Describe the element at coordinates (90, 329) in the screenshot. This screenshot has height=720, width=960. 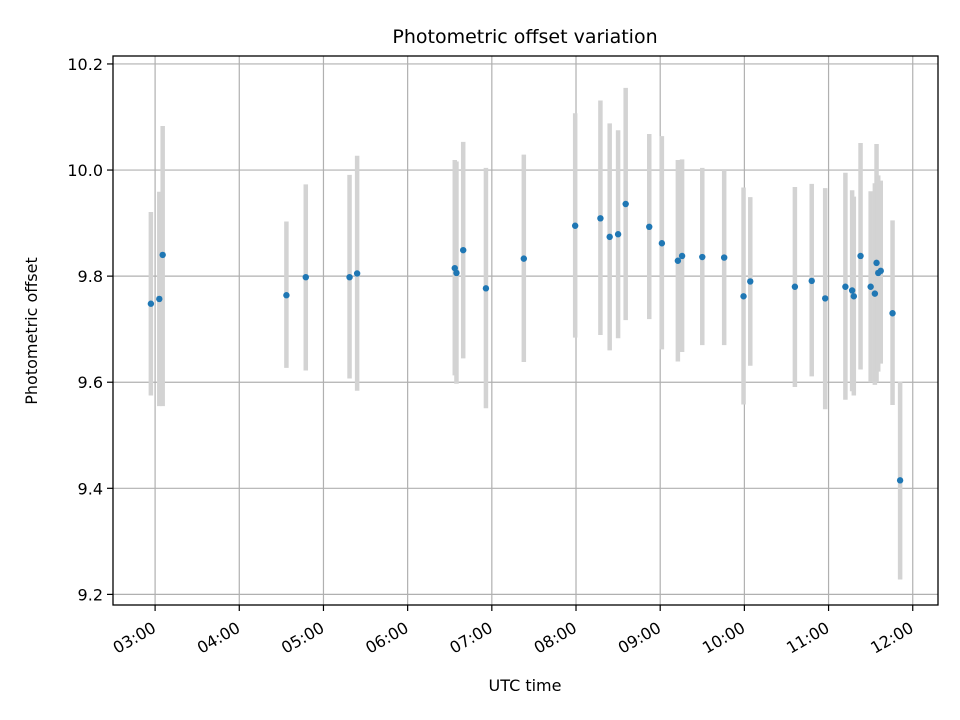
I see `y-axis: 9.2 9.4 9.6 9.8 10.0 10.2` at that location.